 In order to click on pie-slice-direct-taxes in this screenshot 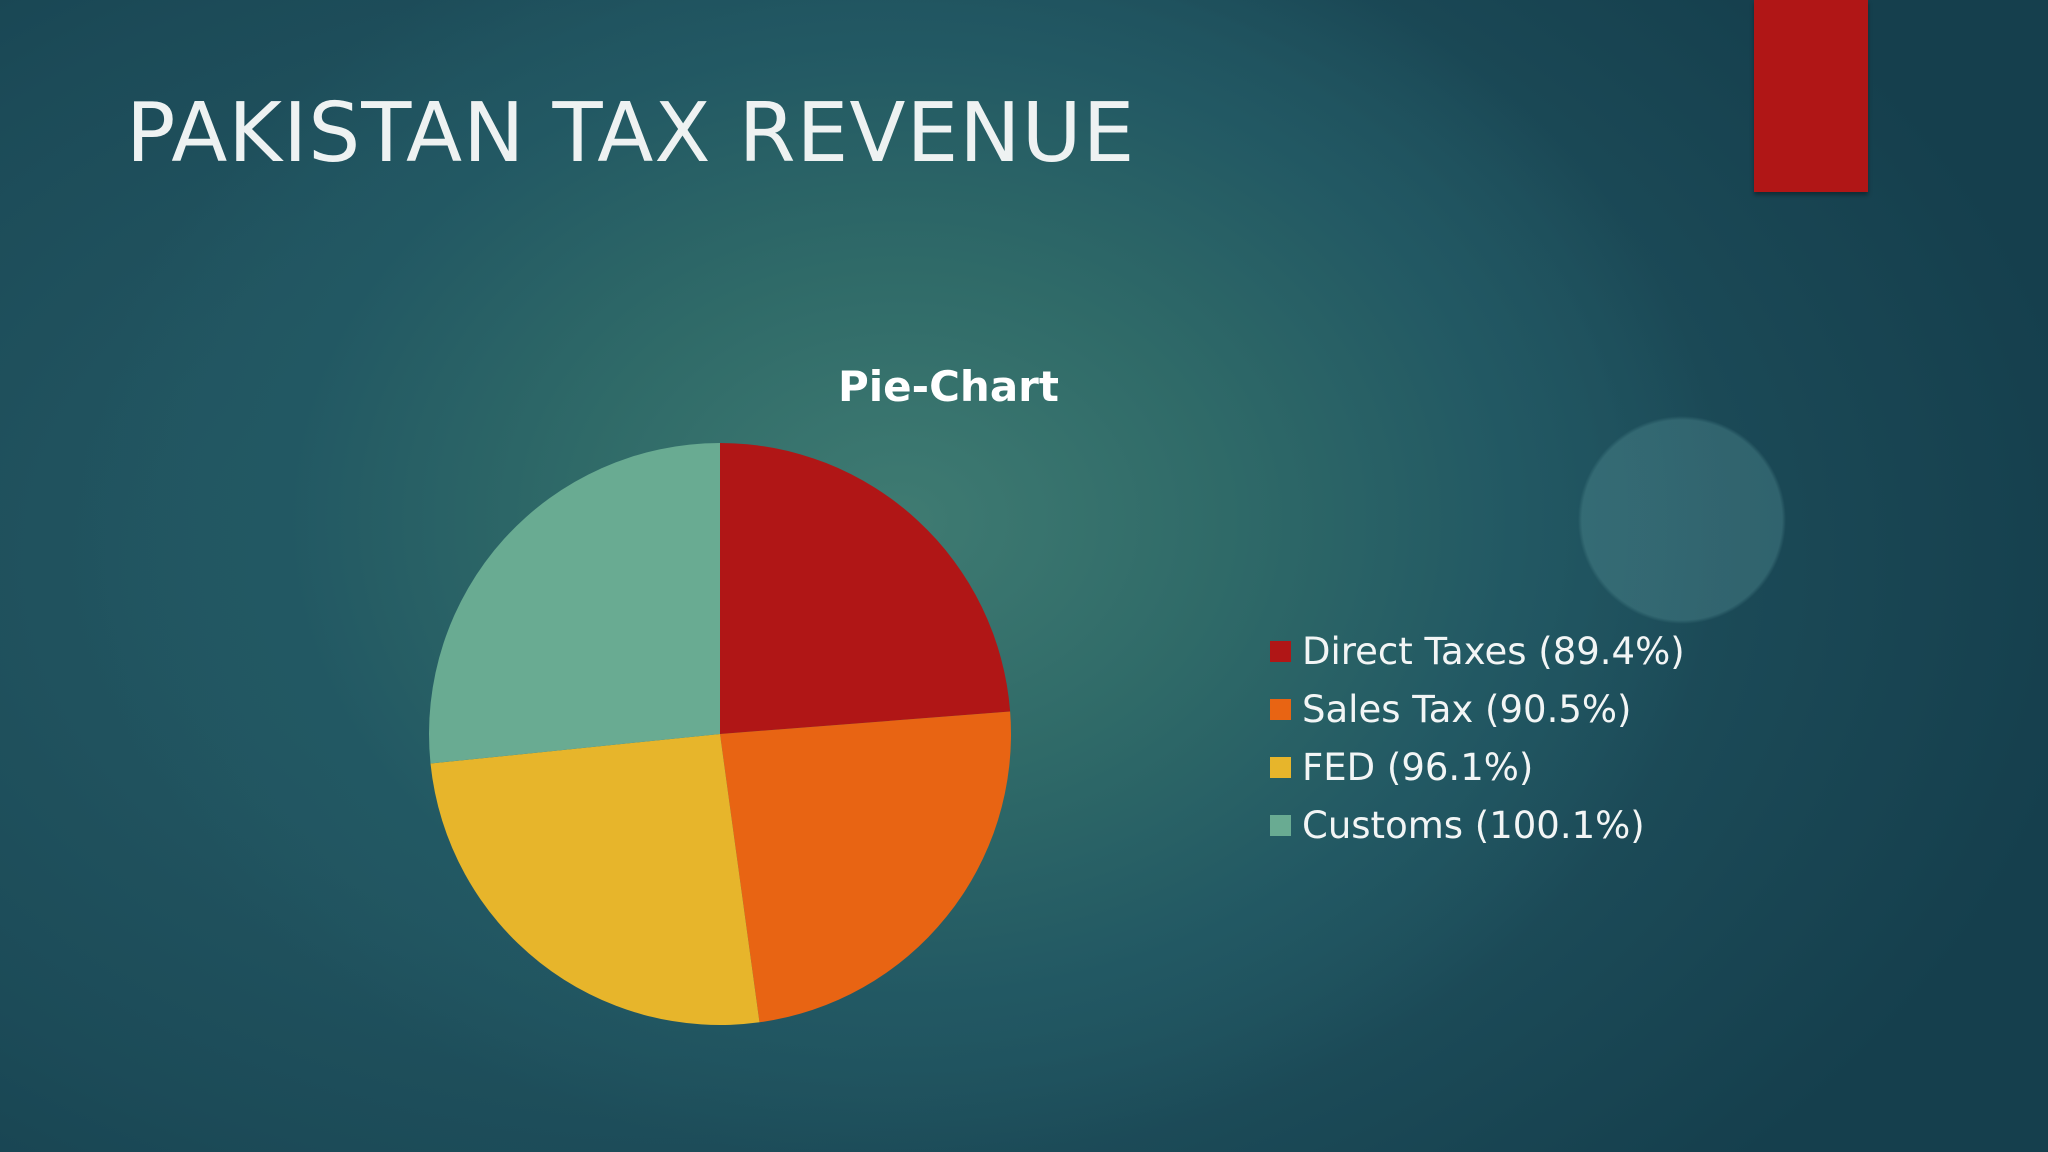, I will do `click(865, 588)`.